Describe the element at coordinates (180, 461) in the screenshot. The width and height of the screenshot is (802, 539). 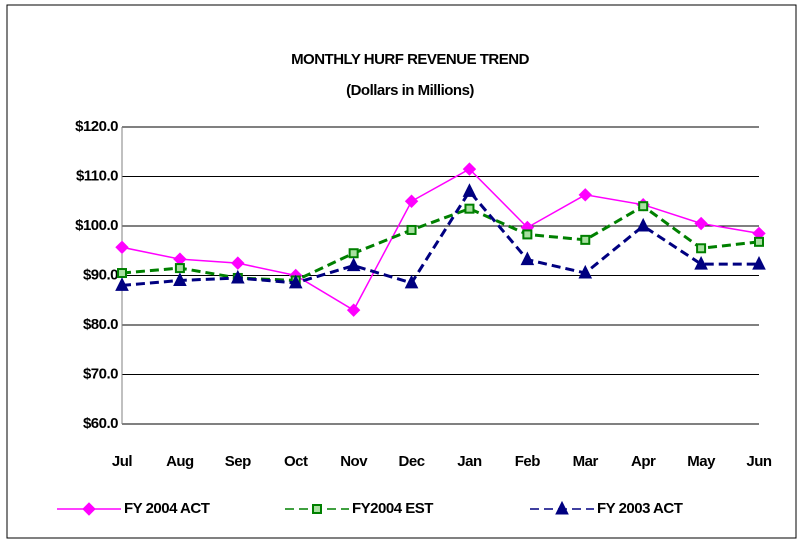
I see `x-tick-label: Aug` at that location.